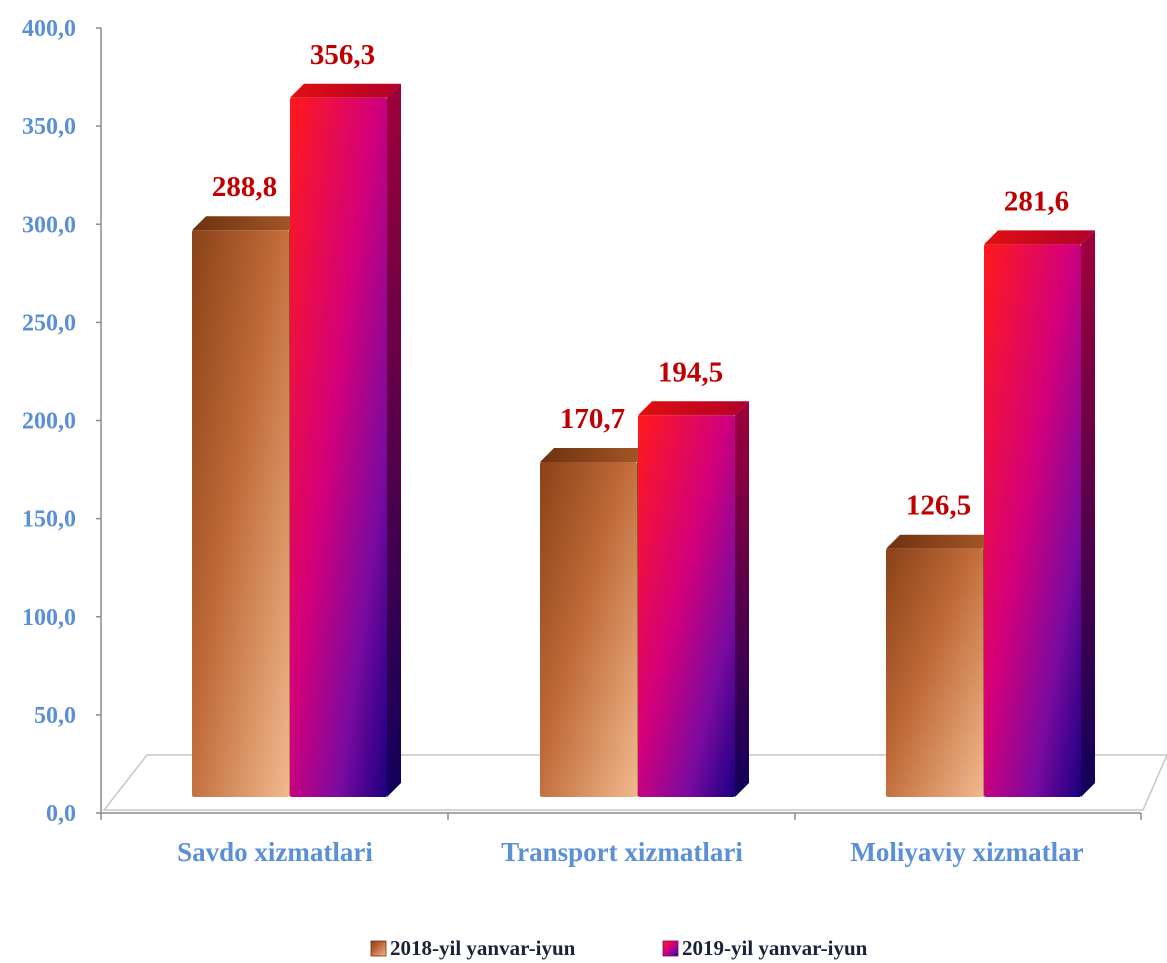  I want to click on x-category-label: Moliyaviy xizmatlar, so click(966, 852).